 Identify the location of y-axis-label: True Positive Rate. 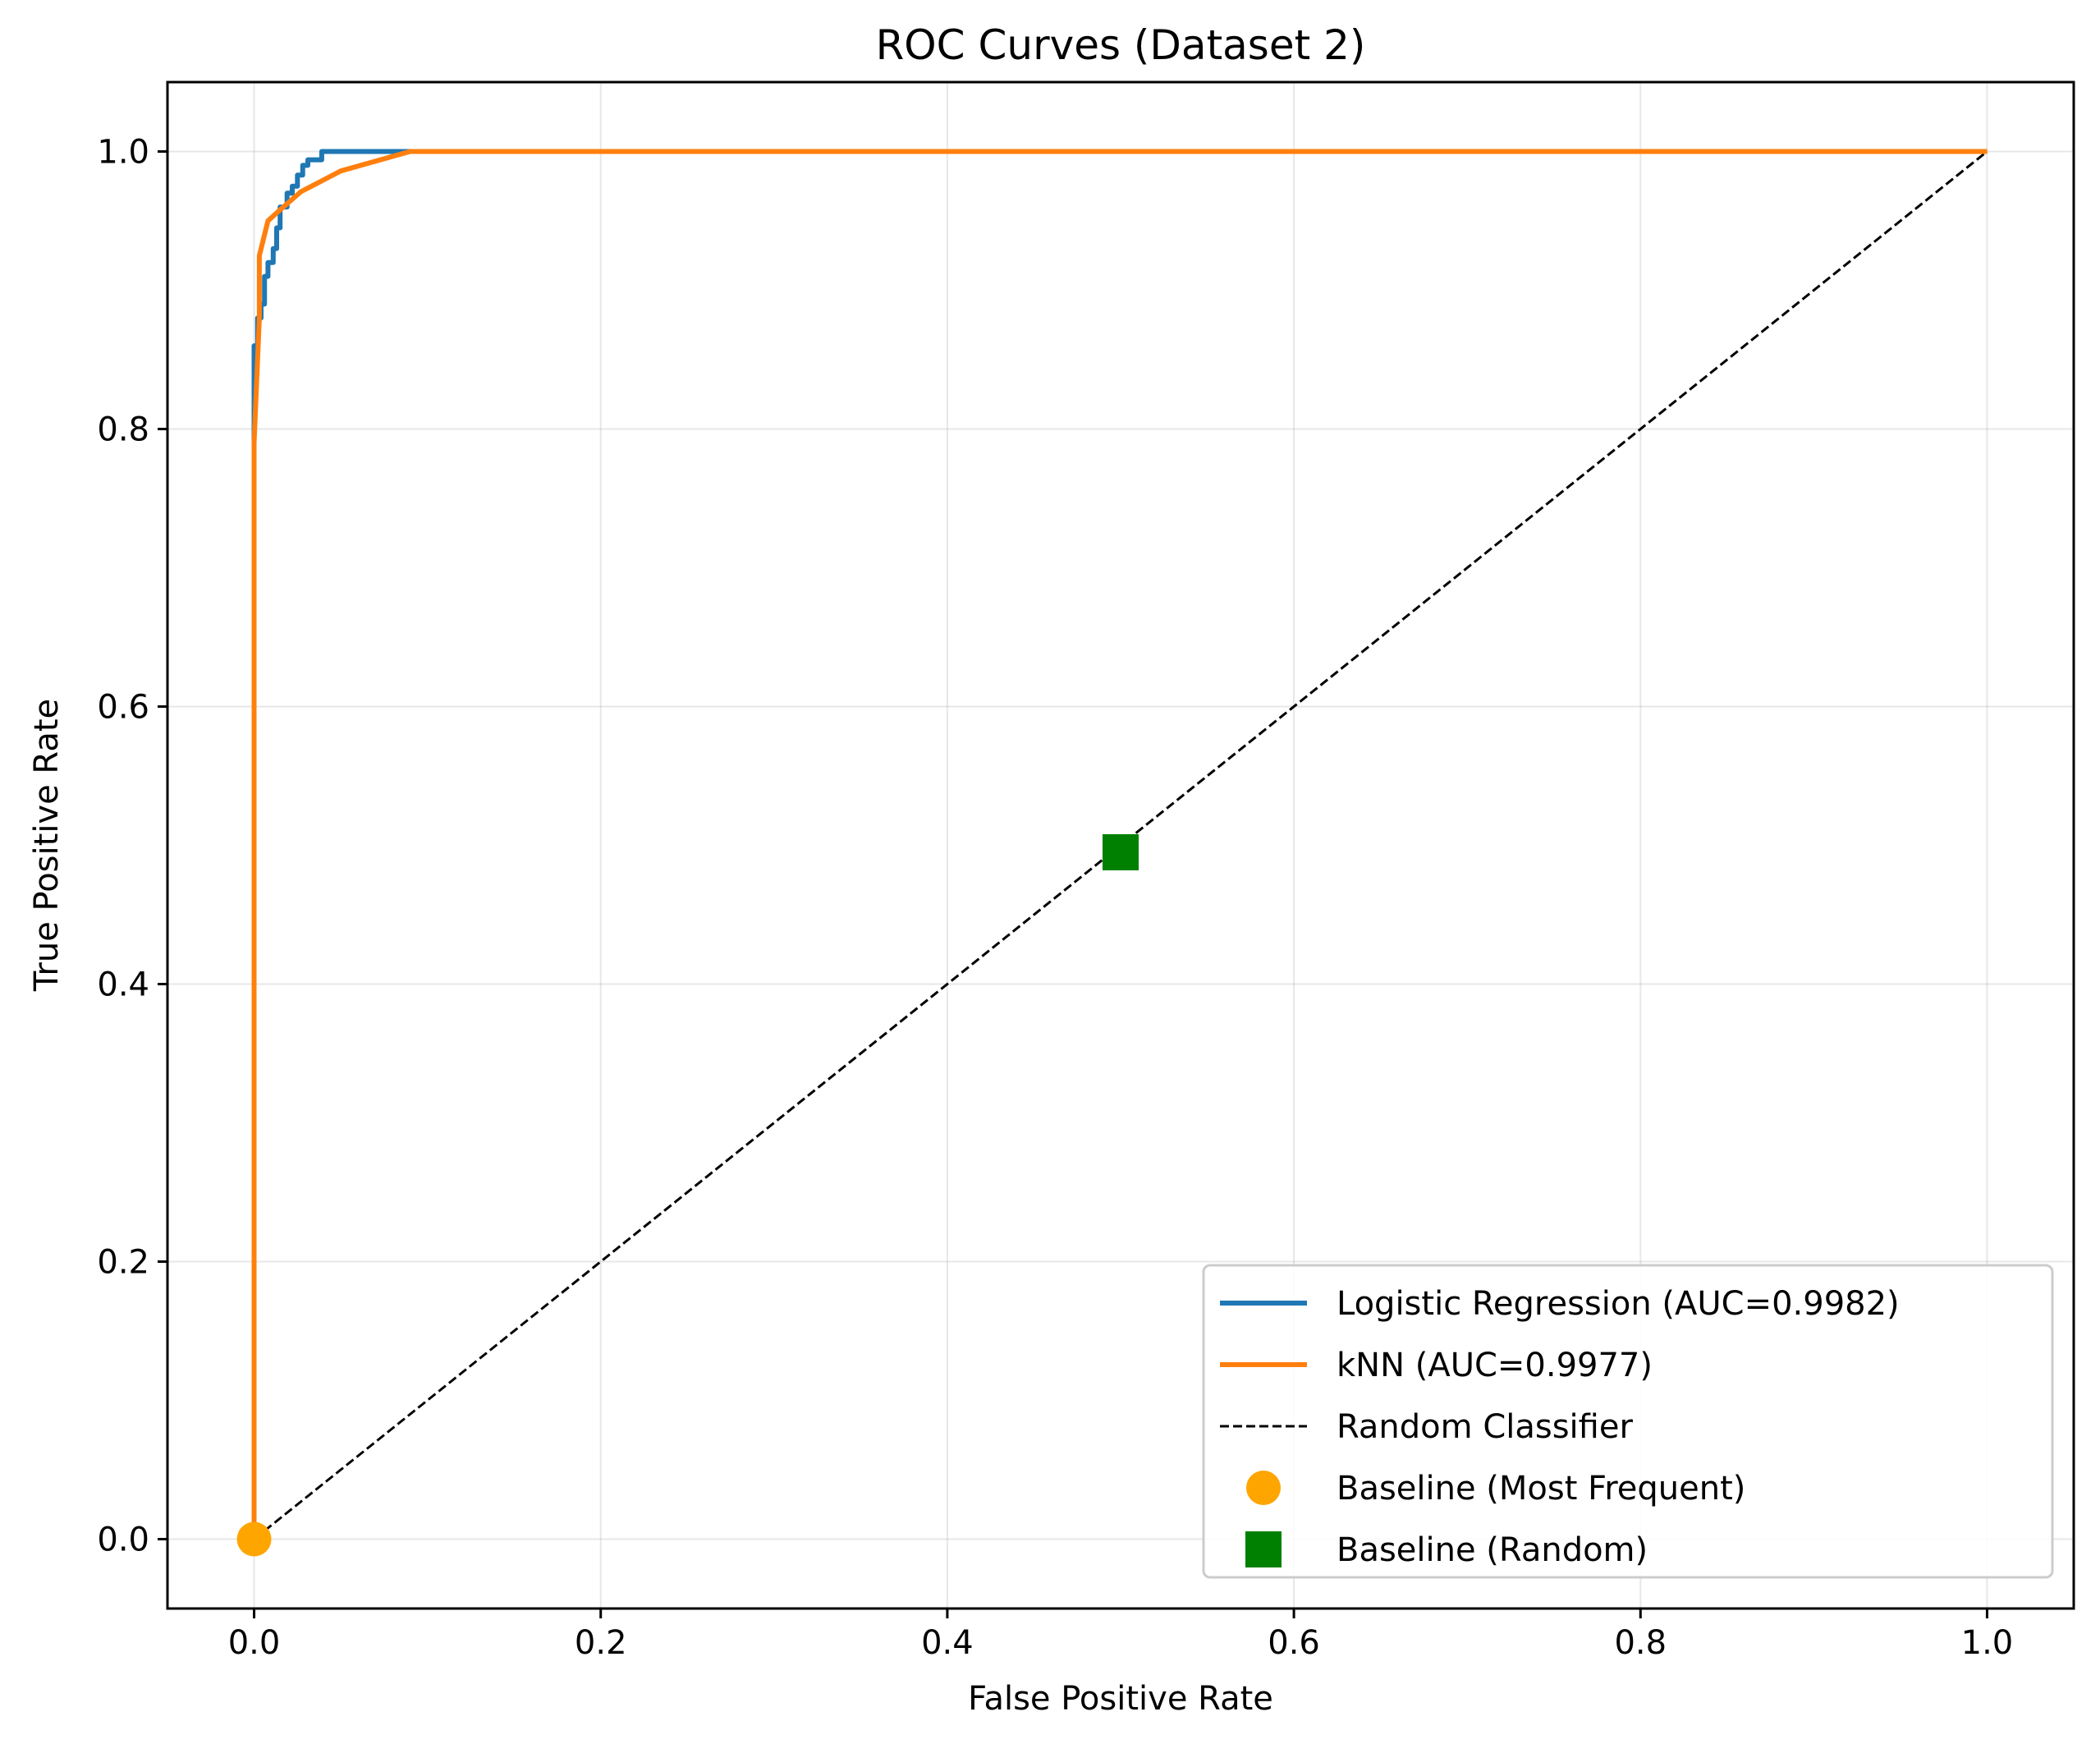
(47, 846).